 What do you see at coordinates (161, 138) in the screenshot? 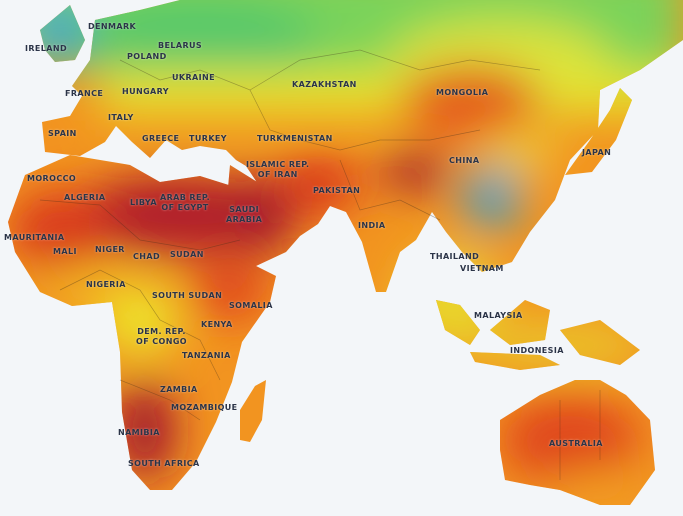
I see `country-label-greece: GREECE` at bounding box center [161, 138].